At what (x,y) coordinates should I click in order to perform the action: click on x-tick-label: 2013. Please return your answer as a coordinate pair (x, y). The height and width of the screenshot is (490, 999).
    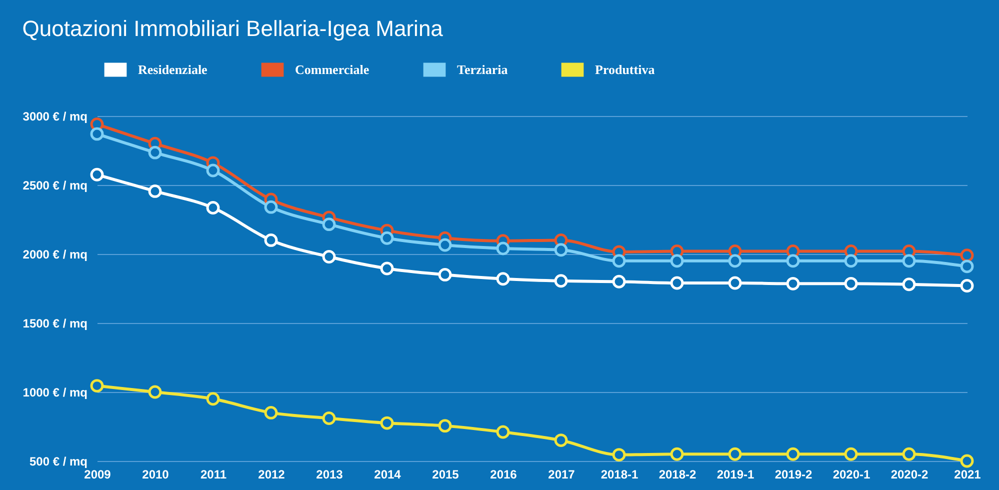
    Looking at the image, I should click on (330, 475).